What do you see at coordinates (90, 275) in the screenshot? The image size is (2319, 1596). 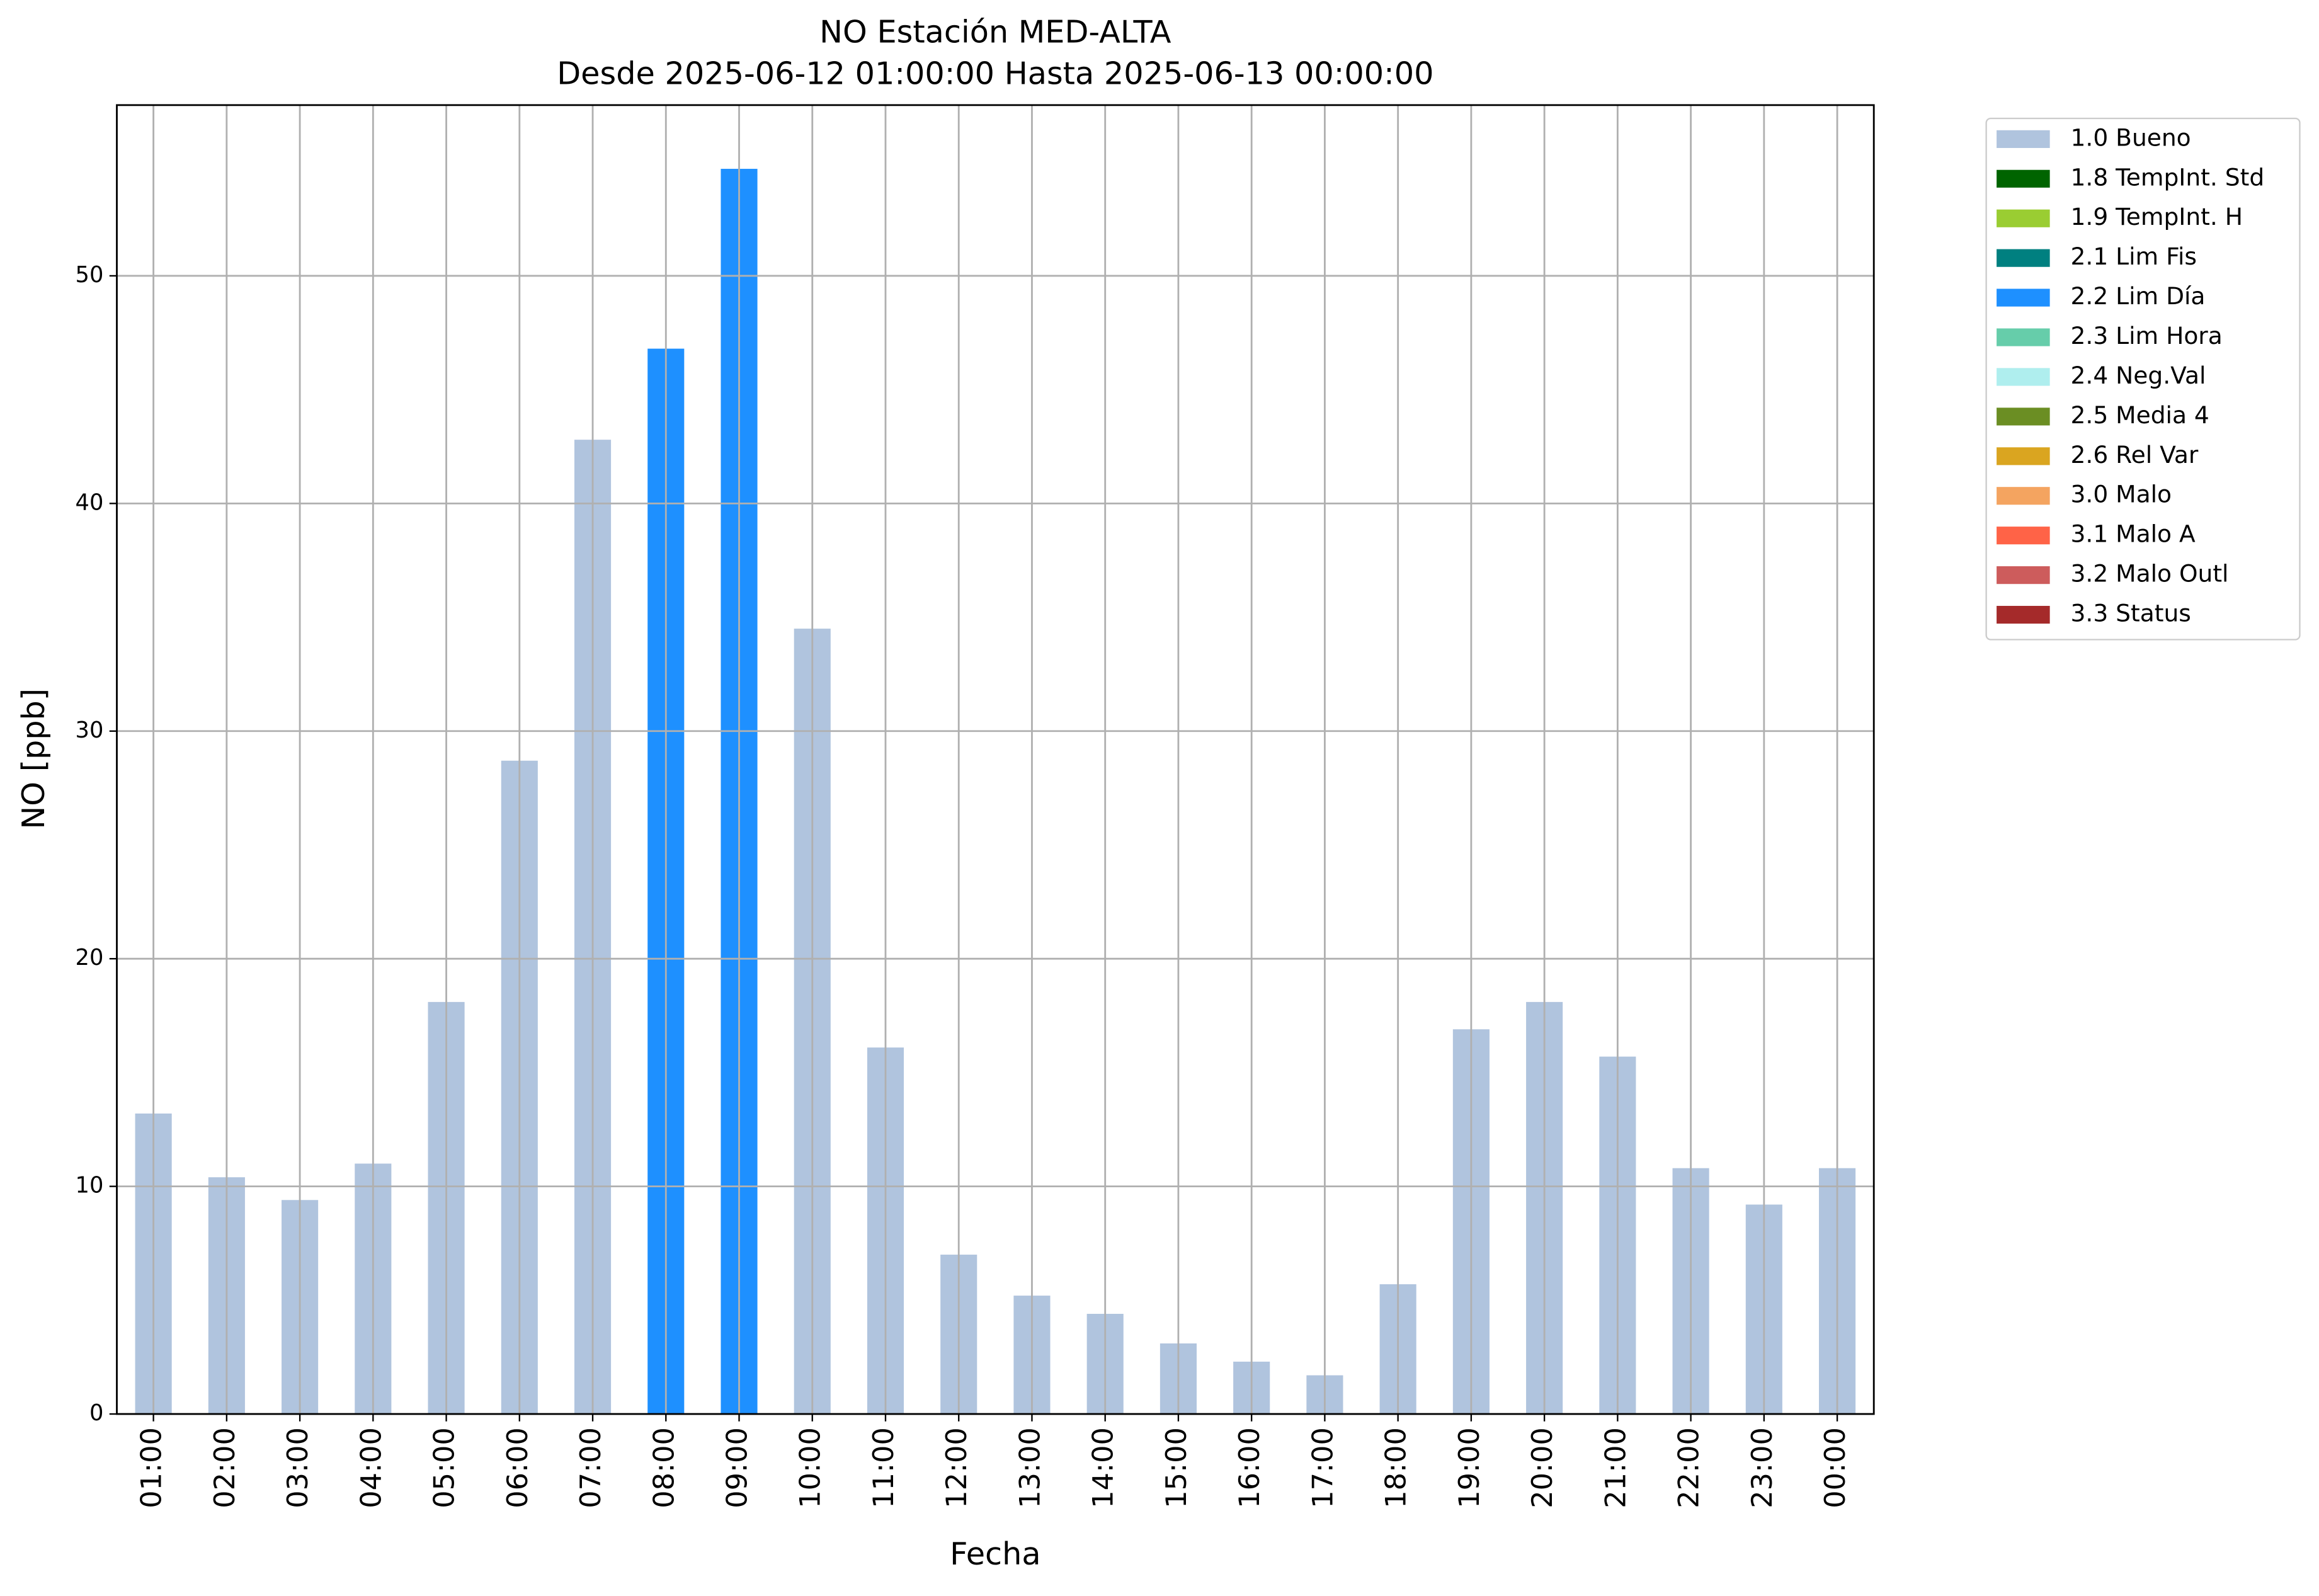 I see `y-tick-label: 50` at bounding box center [90, 275].